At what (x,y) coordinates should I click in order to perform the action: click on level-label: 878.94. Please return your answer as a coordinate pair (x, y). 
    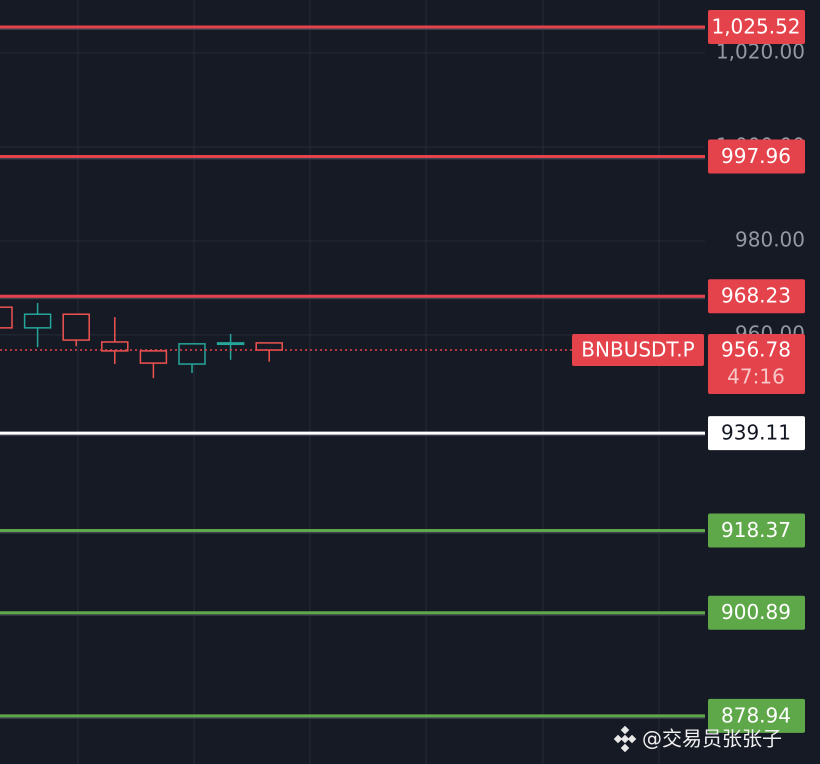
    Looking at the image, I should click on (756, 715).